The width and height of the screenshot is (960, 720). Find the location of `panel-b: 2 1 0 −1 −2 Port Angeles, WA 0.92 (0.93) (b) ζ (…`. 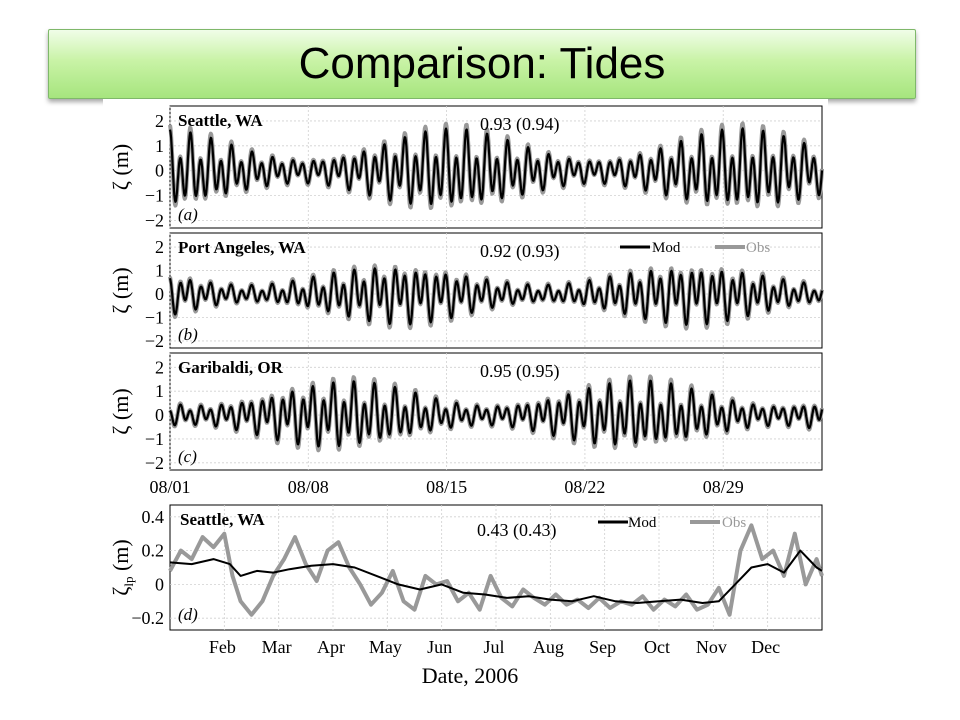

panel-b: 2 1 0 −1 −2 Port Angeles, WA 0.92 (0.93) (b) ζ (… is located at coordinates (466, 291).